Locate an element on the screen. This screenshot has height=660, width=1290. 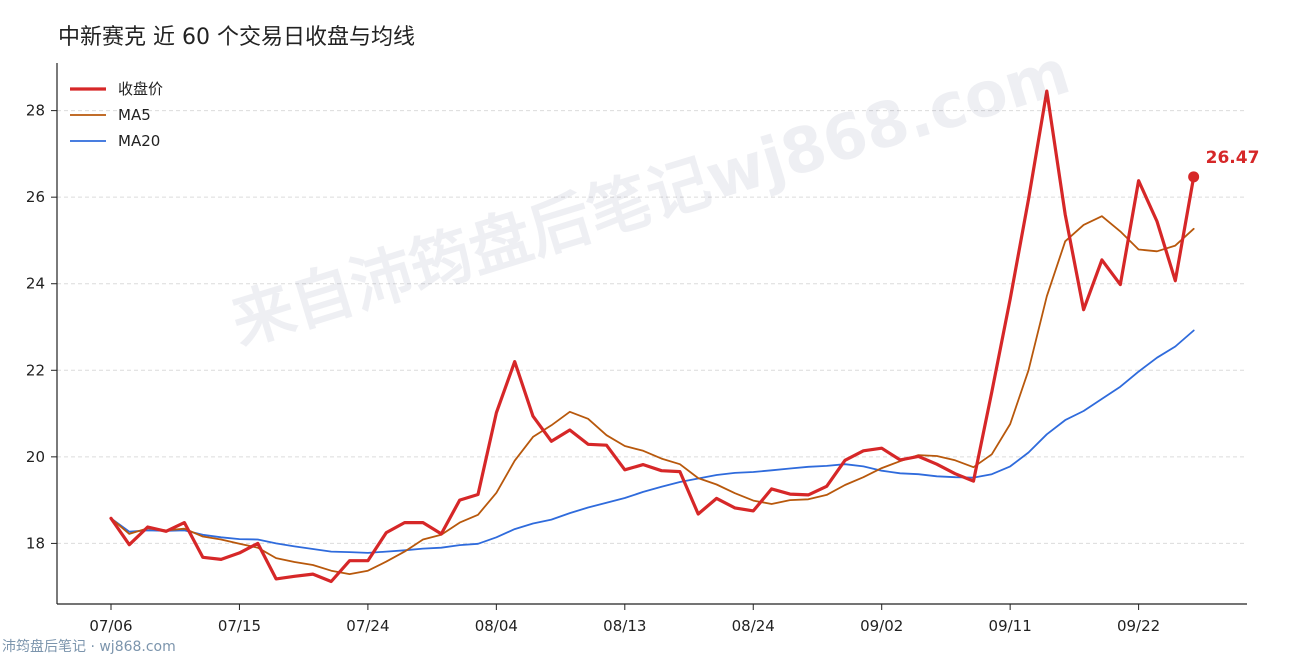
x-tick-label: 07/06 is located at coordinates (110, 626).